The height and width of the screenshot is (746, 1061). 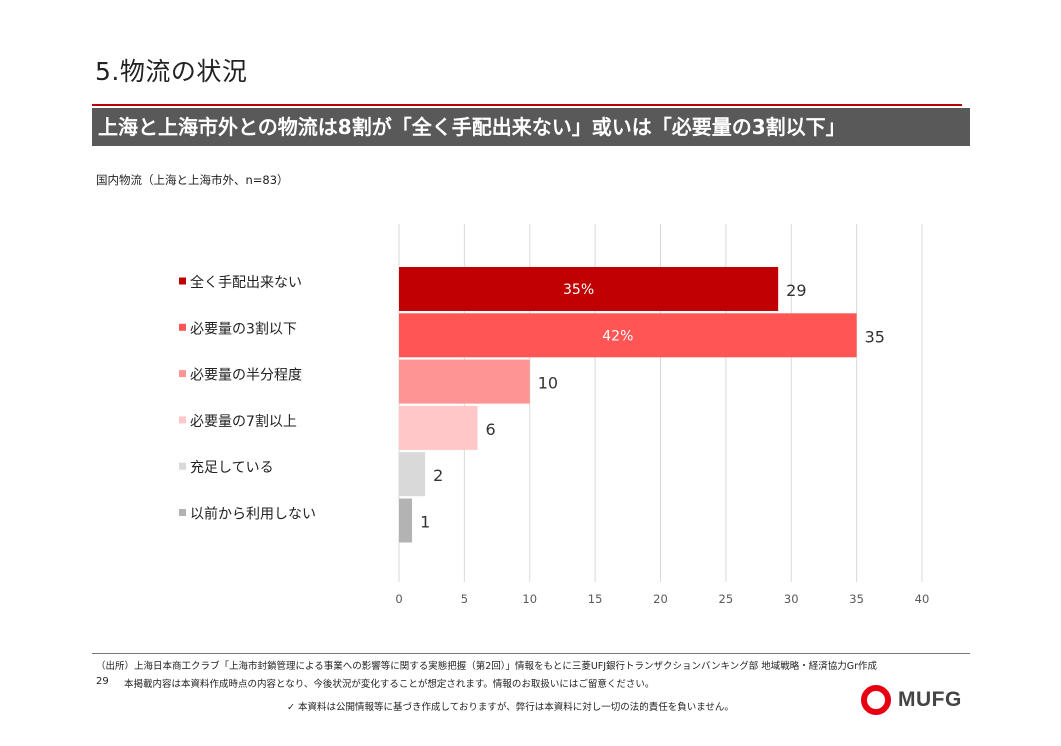 I want to click on x-tick-label: 30, so click(x=791, y=599).